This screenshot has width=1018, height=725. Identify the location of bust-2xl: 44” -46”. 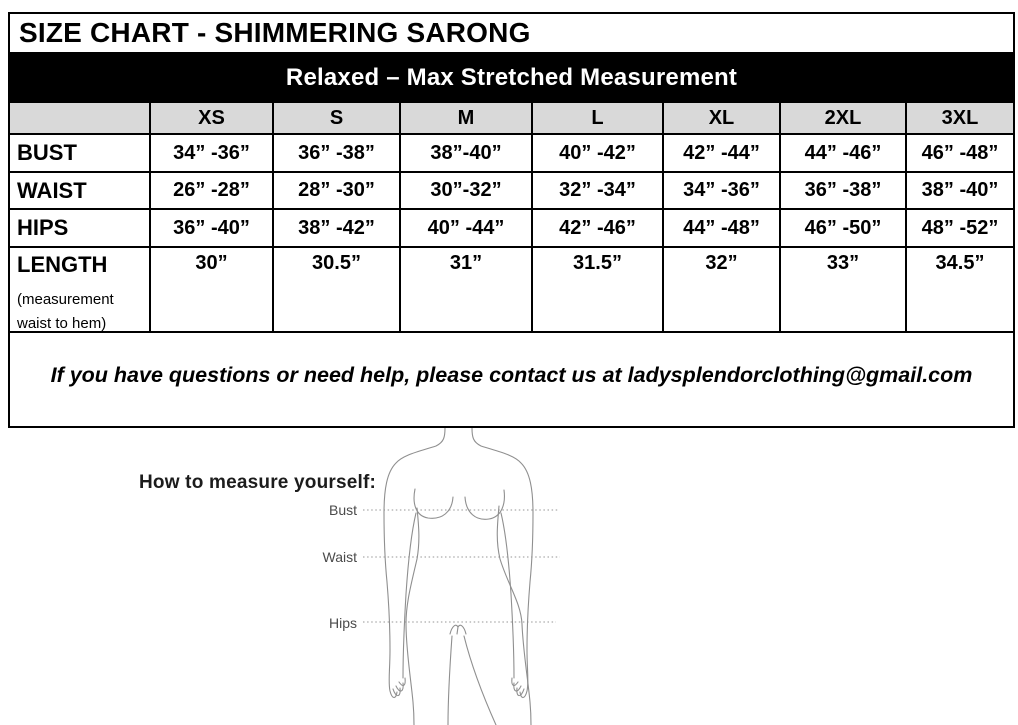
(844, 154).